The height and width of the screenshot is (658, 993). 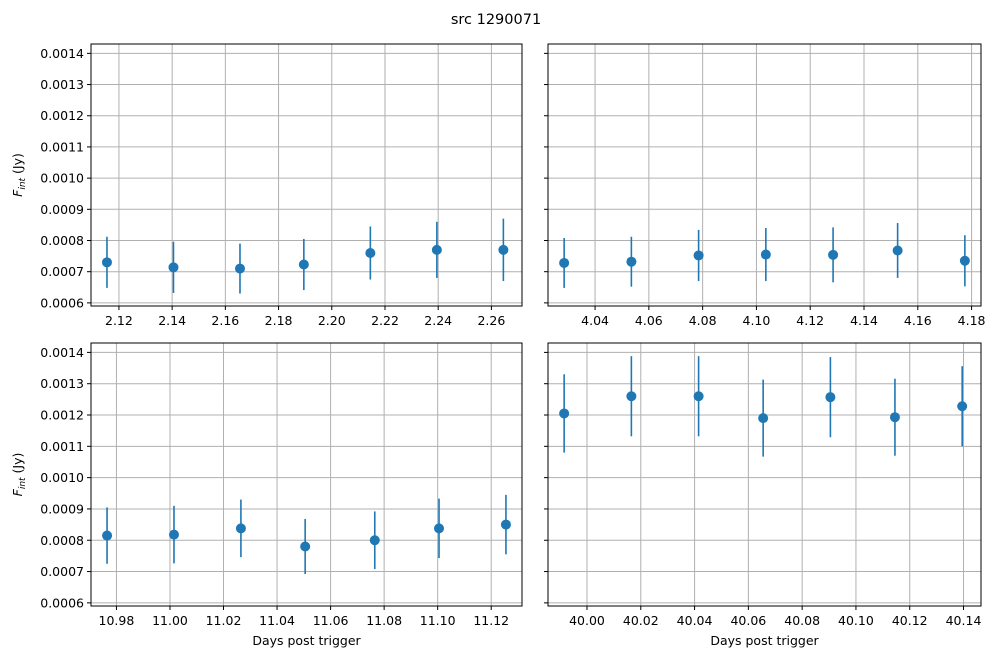 What do you see at coordinates (384, 620) in the screenshot?
I see `x-tick-label: 11.08` at bounding box center [384, 620].